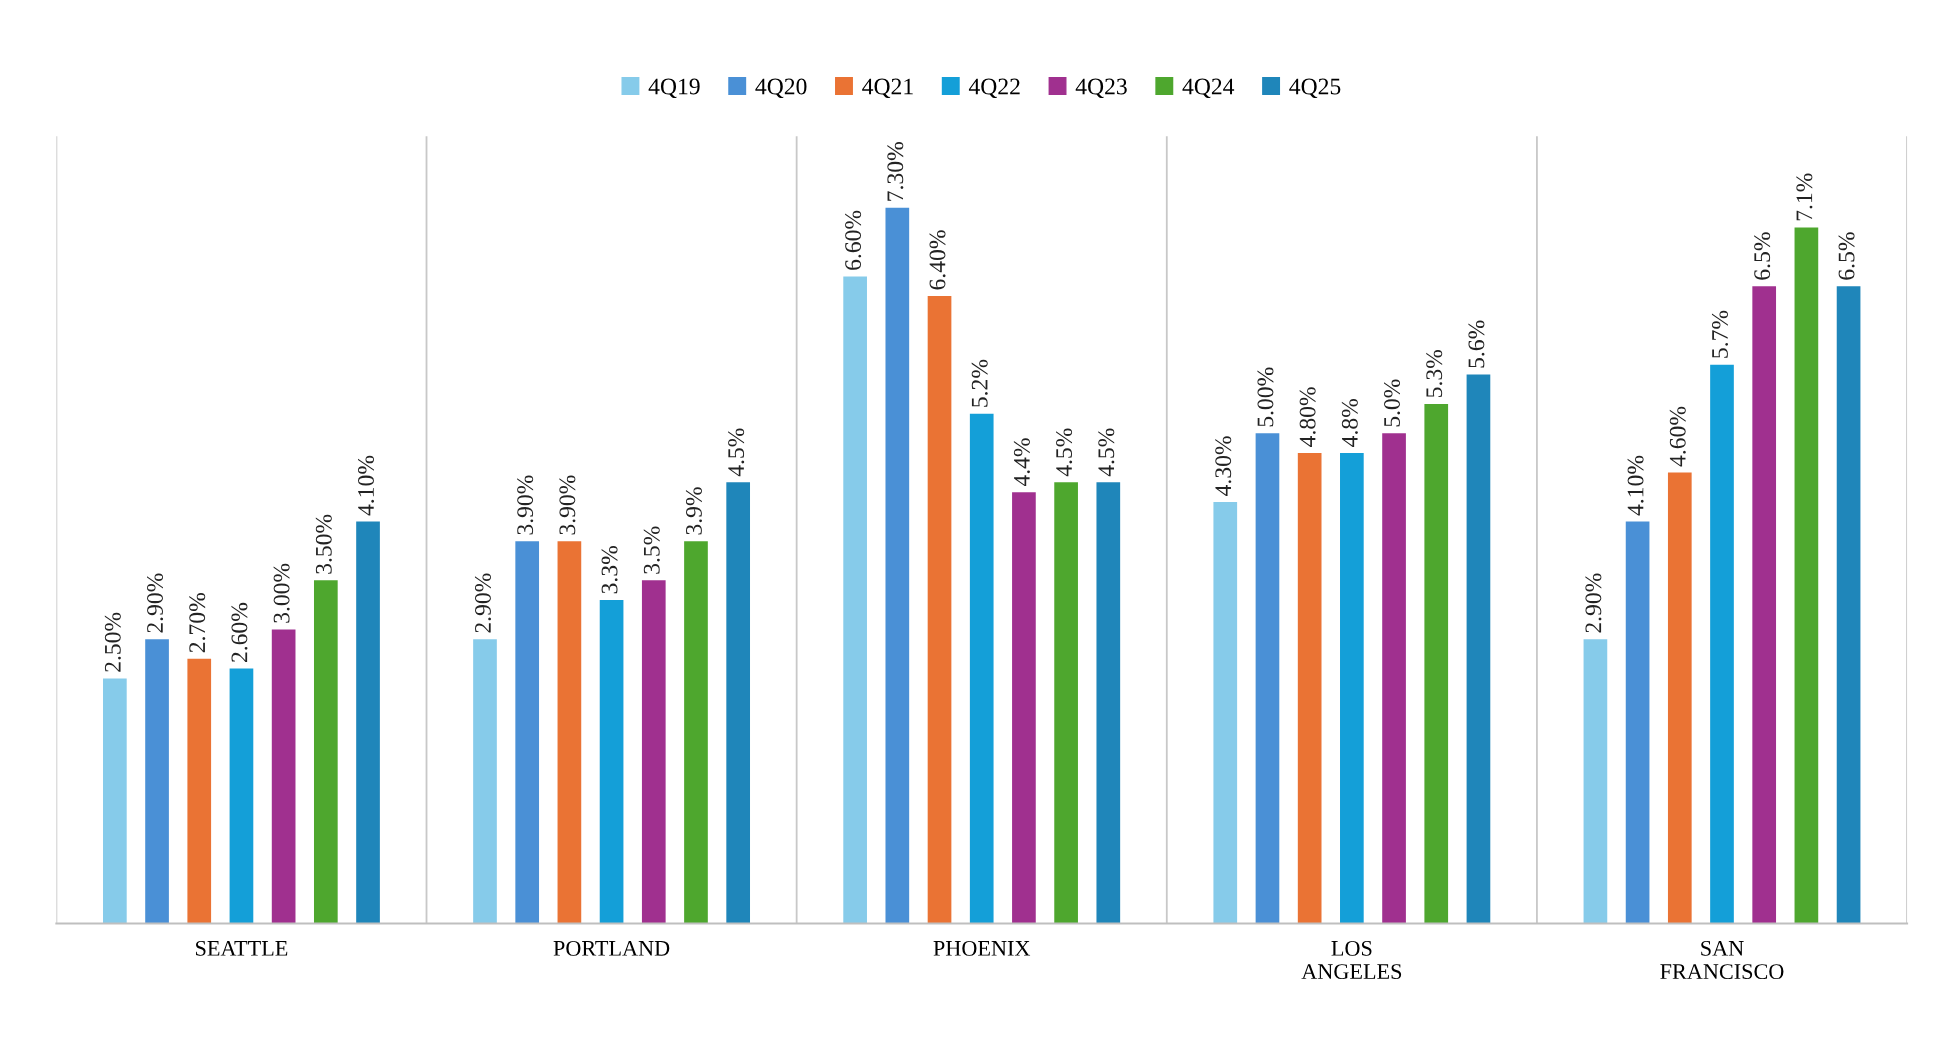 The width and height of the screenshot is (1944, 1040). Describe the element at coordinates (1677, 436) in the screenshot. I see `data-label: 4.60%` at that location.